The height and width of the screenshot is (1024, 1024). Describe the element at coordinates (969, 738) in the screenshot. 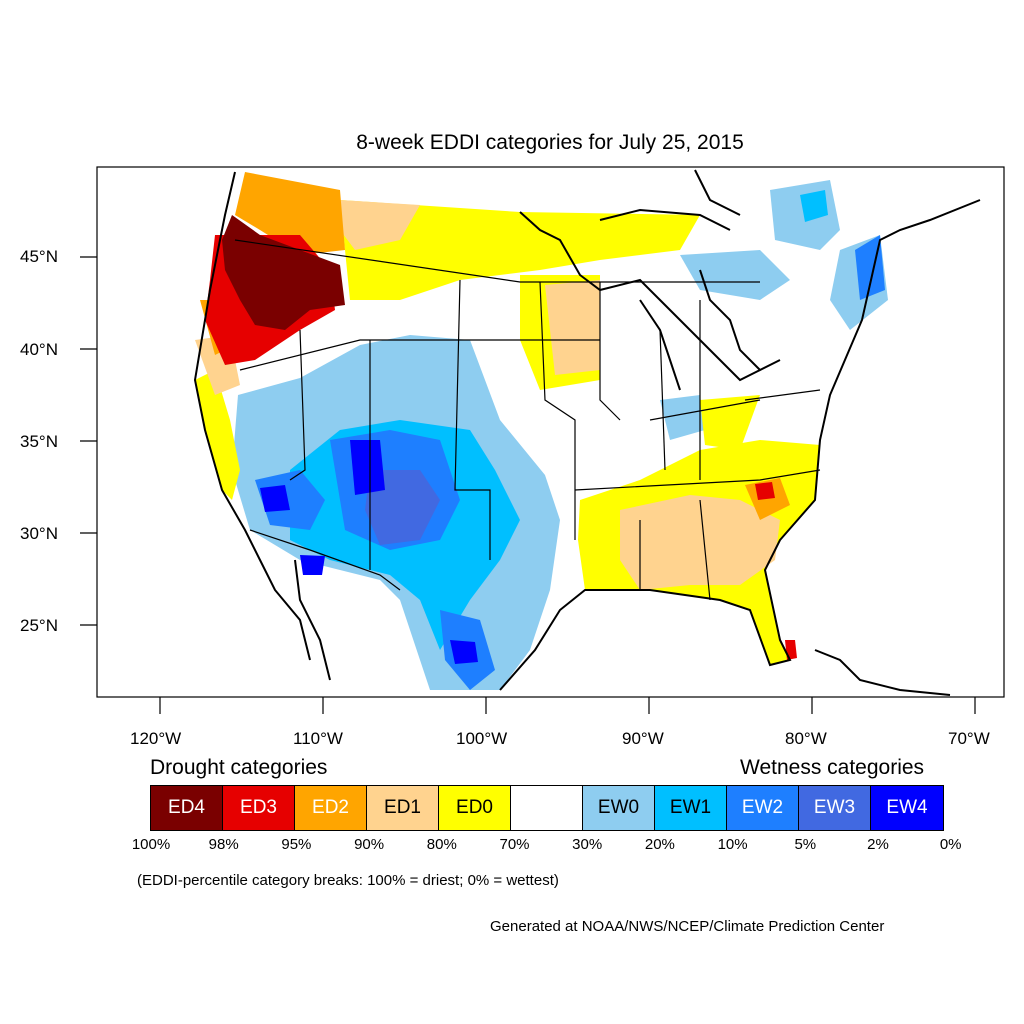

I see `lon-label-70w: 70°W` at that location.